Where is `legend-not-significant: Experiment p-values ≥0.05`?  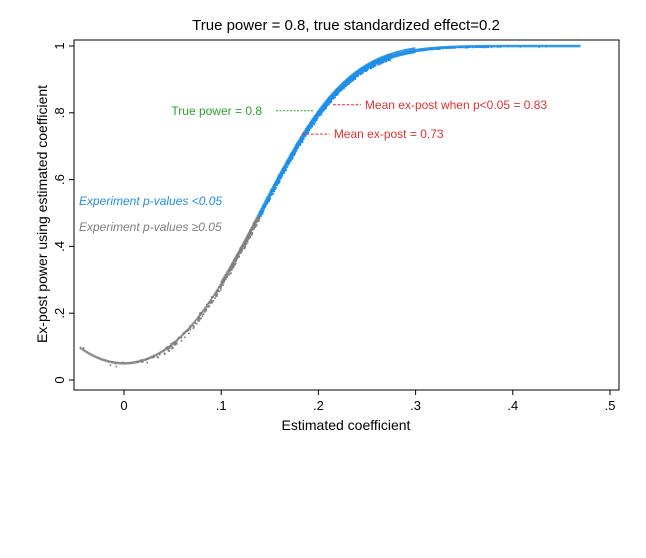
legend-not-significant: Experiment p-values ≥0.05 is located at coordinates (150, 227).